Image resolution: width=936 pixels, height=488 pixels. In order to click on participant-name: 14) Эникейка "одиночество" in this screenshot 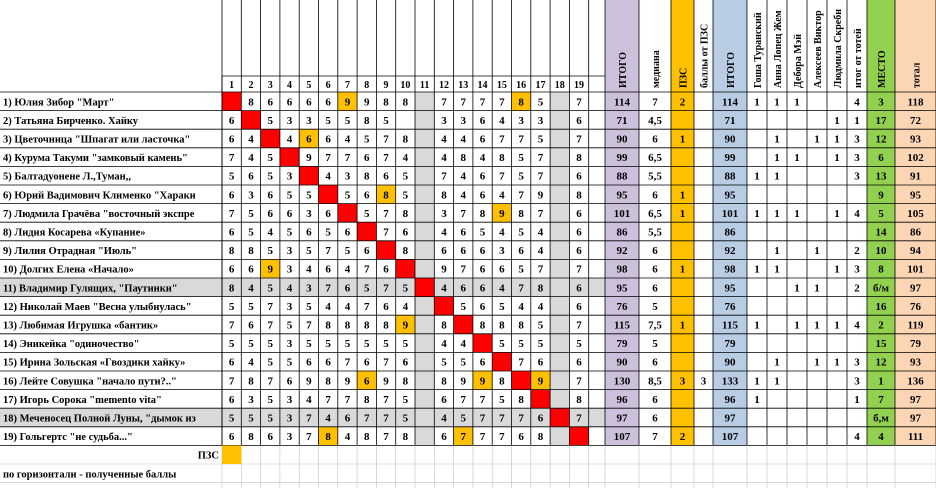, I will do `click(71, 344)`.